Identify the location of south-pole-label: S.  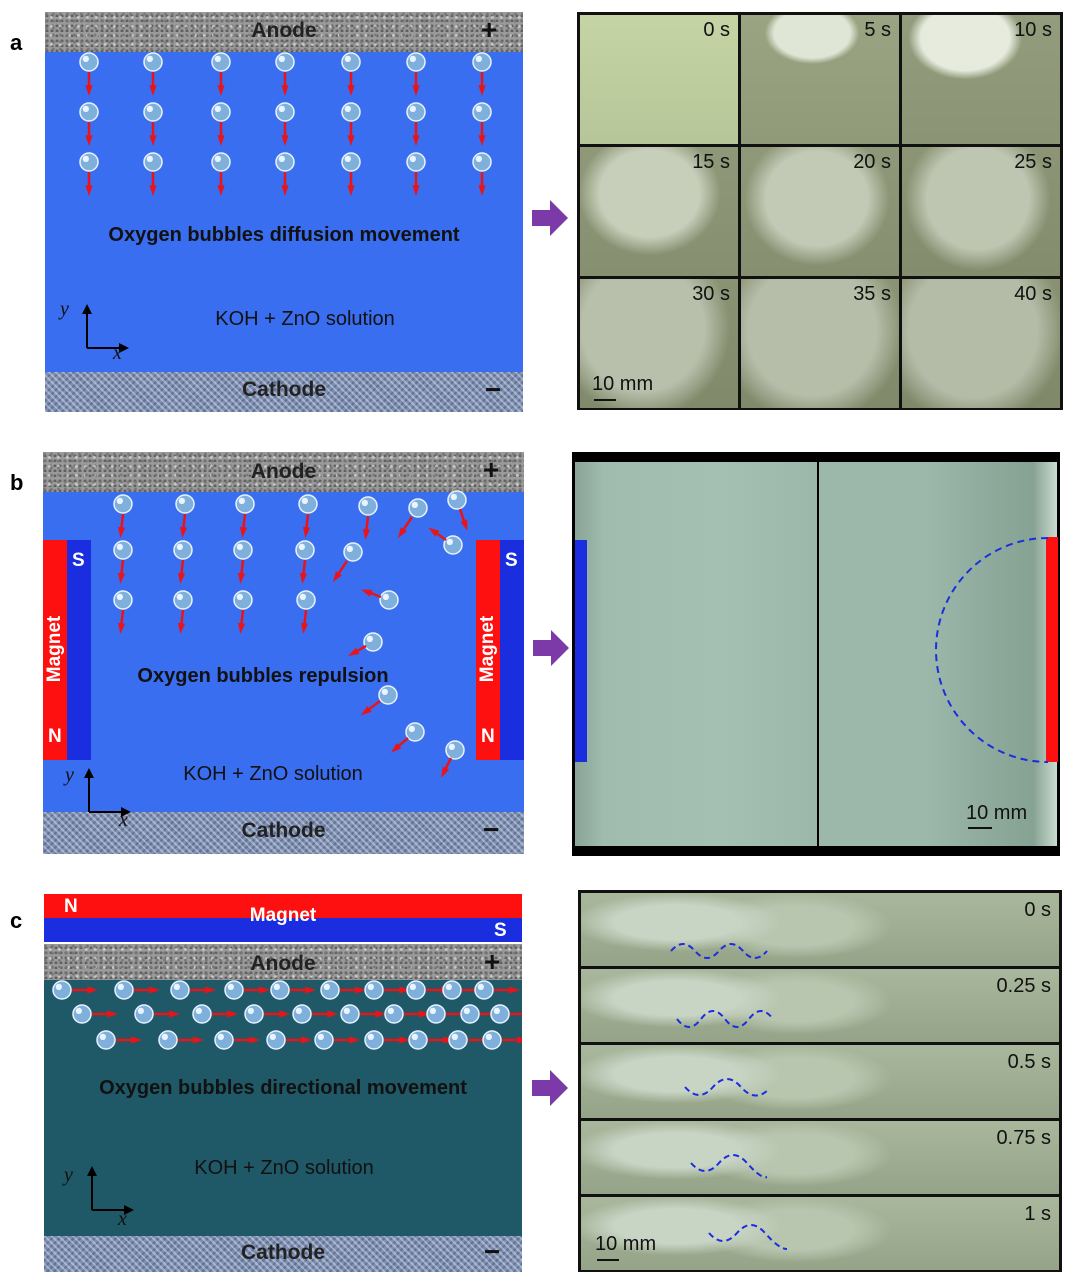
(78, 560).